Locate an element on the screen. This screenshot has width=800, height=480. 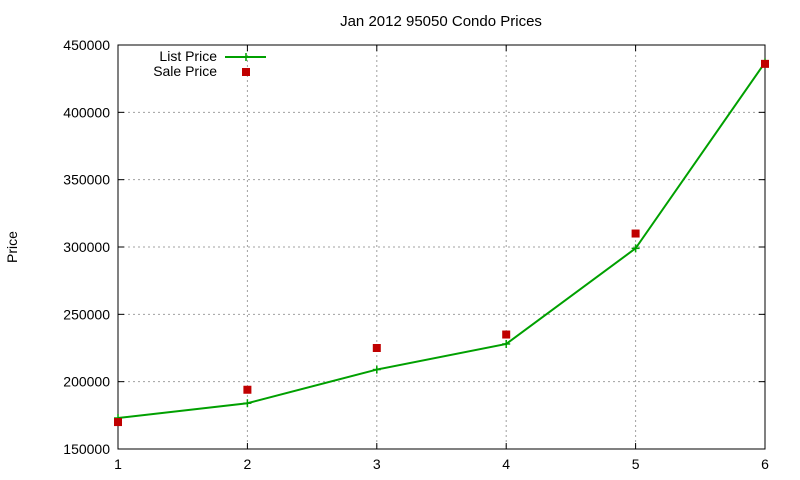
y-tick-label: 250000 is located at coordinates (86, 314).